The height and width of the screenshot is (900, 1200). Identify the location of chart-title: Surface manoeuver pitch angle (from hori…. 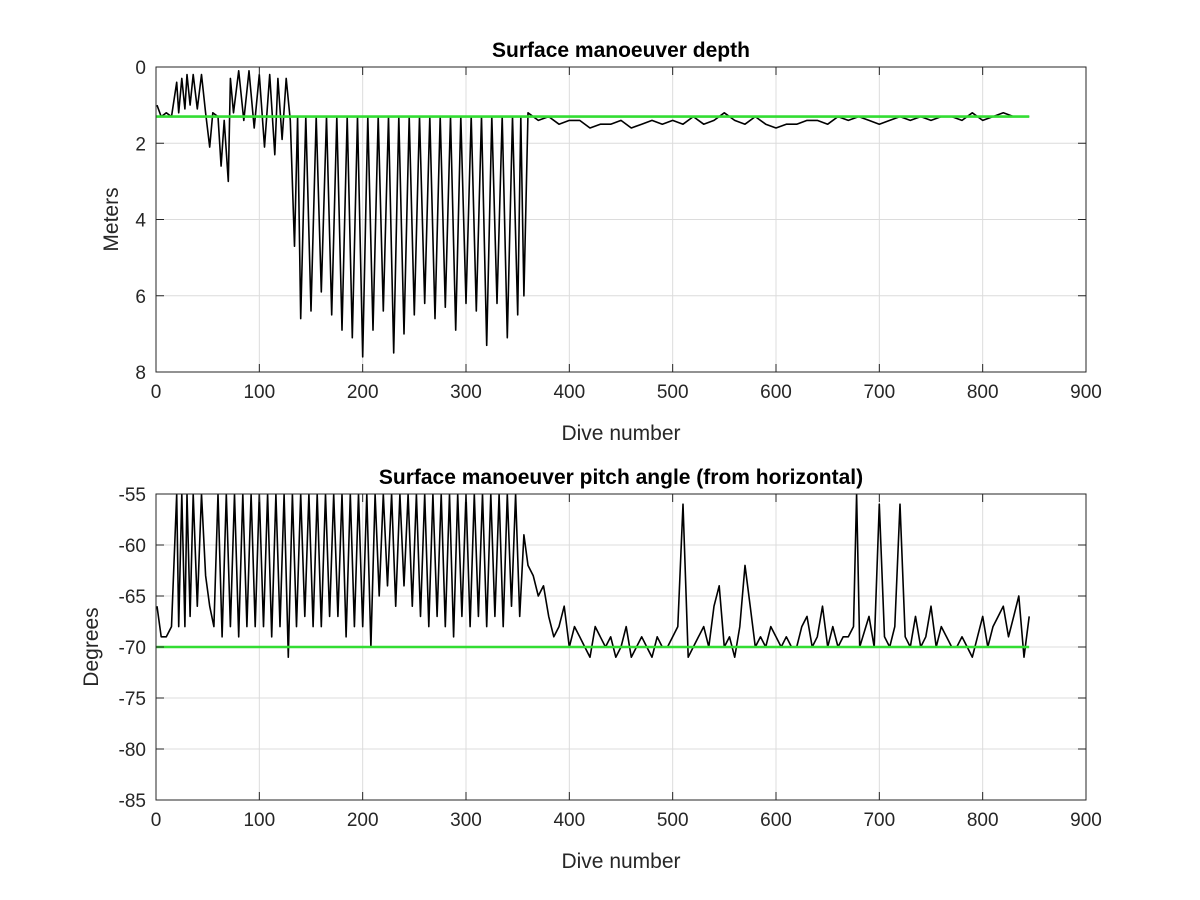
(621, 477).